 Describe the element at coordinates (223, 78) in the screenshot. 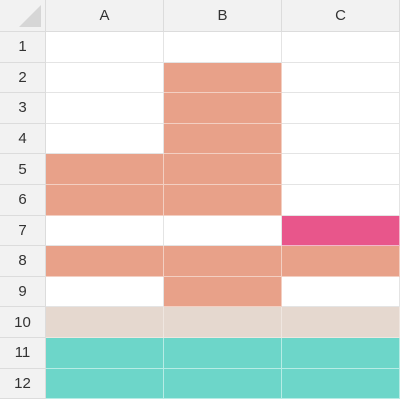

I see `cell-b2` at that location.